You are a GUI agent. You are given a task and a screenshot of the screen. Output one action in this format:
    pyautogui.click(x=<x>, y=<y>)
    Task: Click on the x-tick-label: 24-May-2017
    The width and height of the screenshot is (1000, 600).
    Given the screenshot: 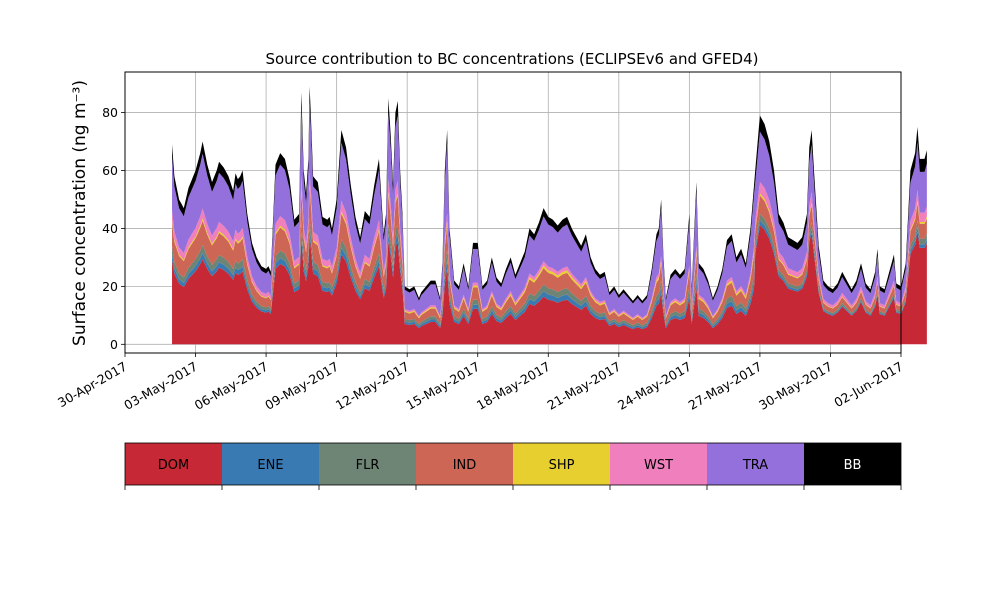 What is the action you would take?
    pyautogui.click(x=654, y=386)
    